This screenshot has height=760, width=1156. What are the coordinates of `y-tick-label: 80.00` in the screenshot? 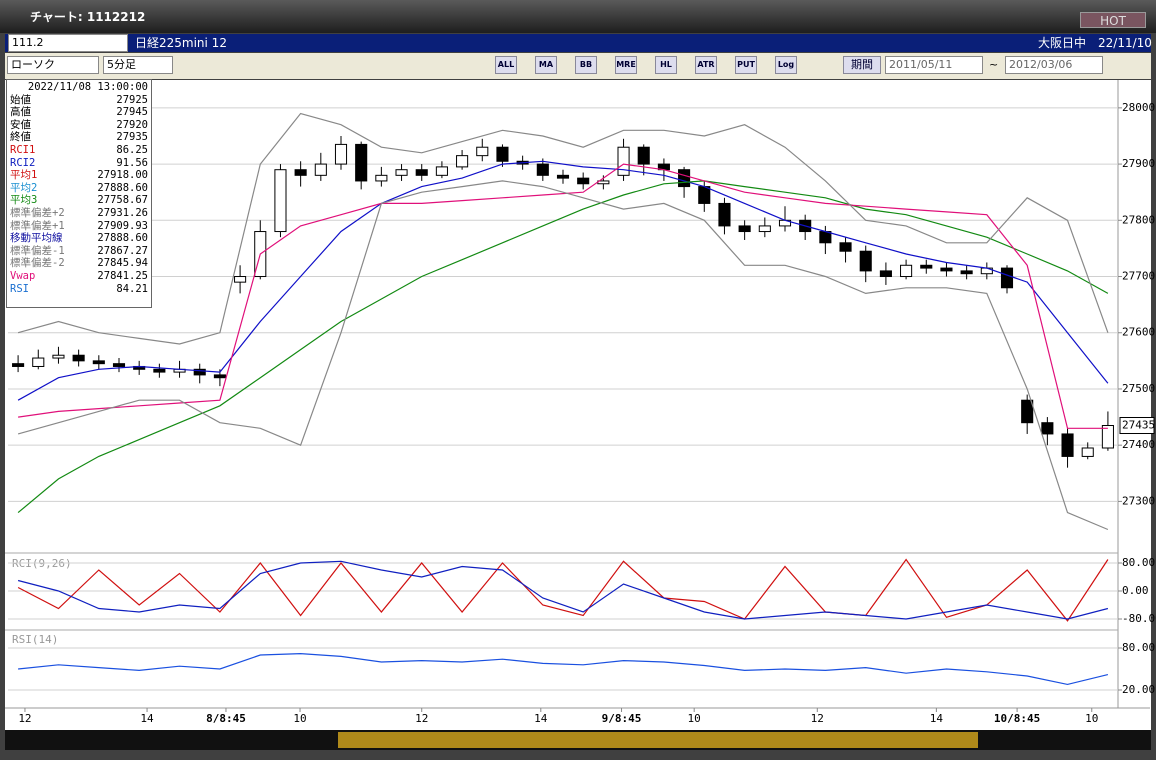 It's located at (1138, 647).